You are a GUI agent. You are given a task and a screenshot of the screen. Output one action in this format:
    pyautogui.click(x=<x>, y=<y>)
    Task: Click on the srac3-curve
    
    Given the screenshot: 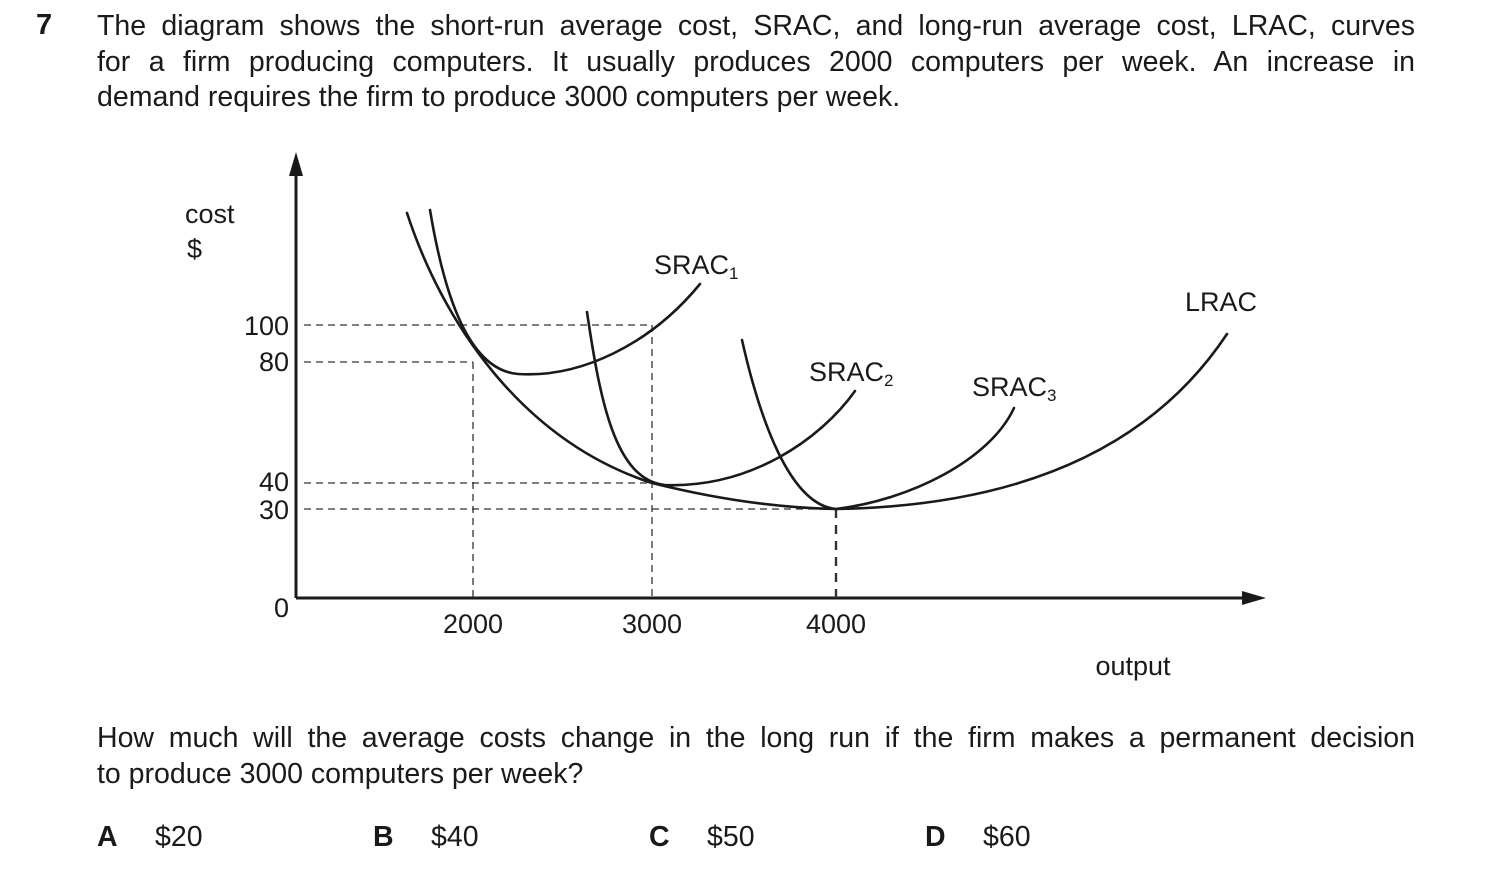 What is the action you would take?
    pyautogui.click(x=878, y=424)
    